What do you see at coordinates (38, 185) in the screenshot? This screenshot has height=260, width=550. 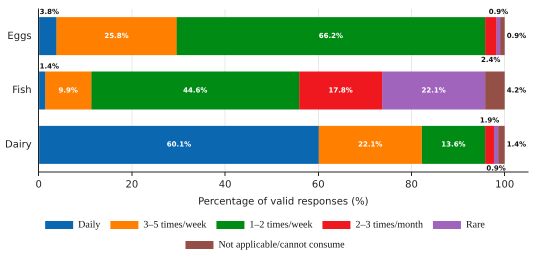 I see `x-tick-label: 0` at bounding box center [38, 185].